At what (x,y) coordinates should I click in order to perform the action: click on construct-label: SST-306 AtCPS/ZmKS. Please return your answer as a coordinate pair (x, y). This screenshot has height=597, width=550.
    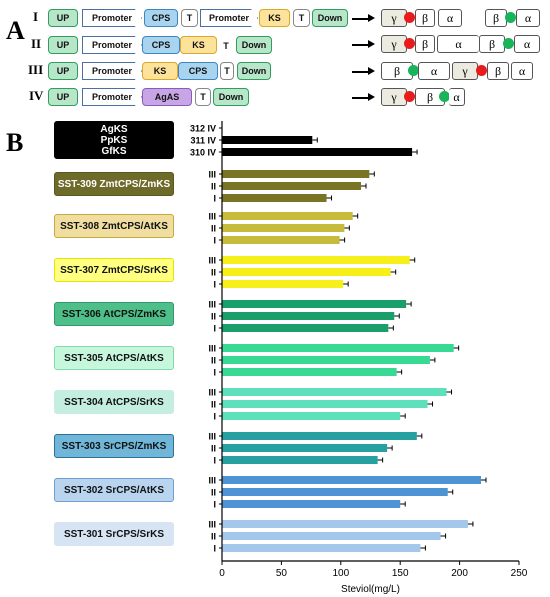
    Looking at the image, I should click on (114, 314).